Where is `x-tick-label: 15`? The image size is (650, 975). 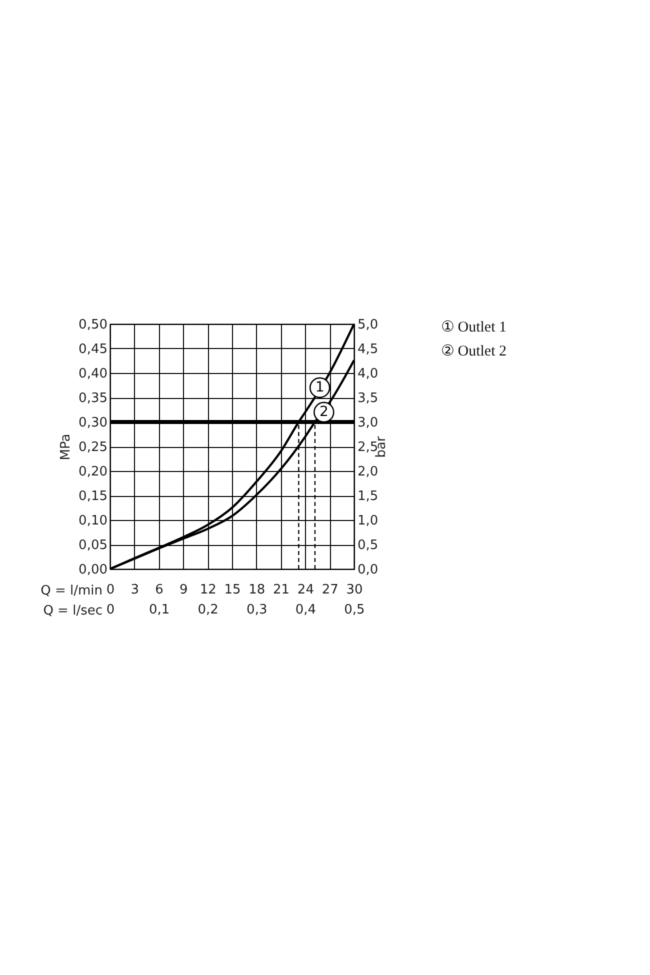 x-tick-label: 15 is located at coordinates (232, 590).